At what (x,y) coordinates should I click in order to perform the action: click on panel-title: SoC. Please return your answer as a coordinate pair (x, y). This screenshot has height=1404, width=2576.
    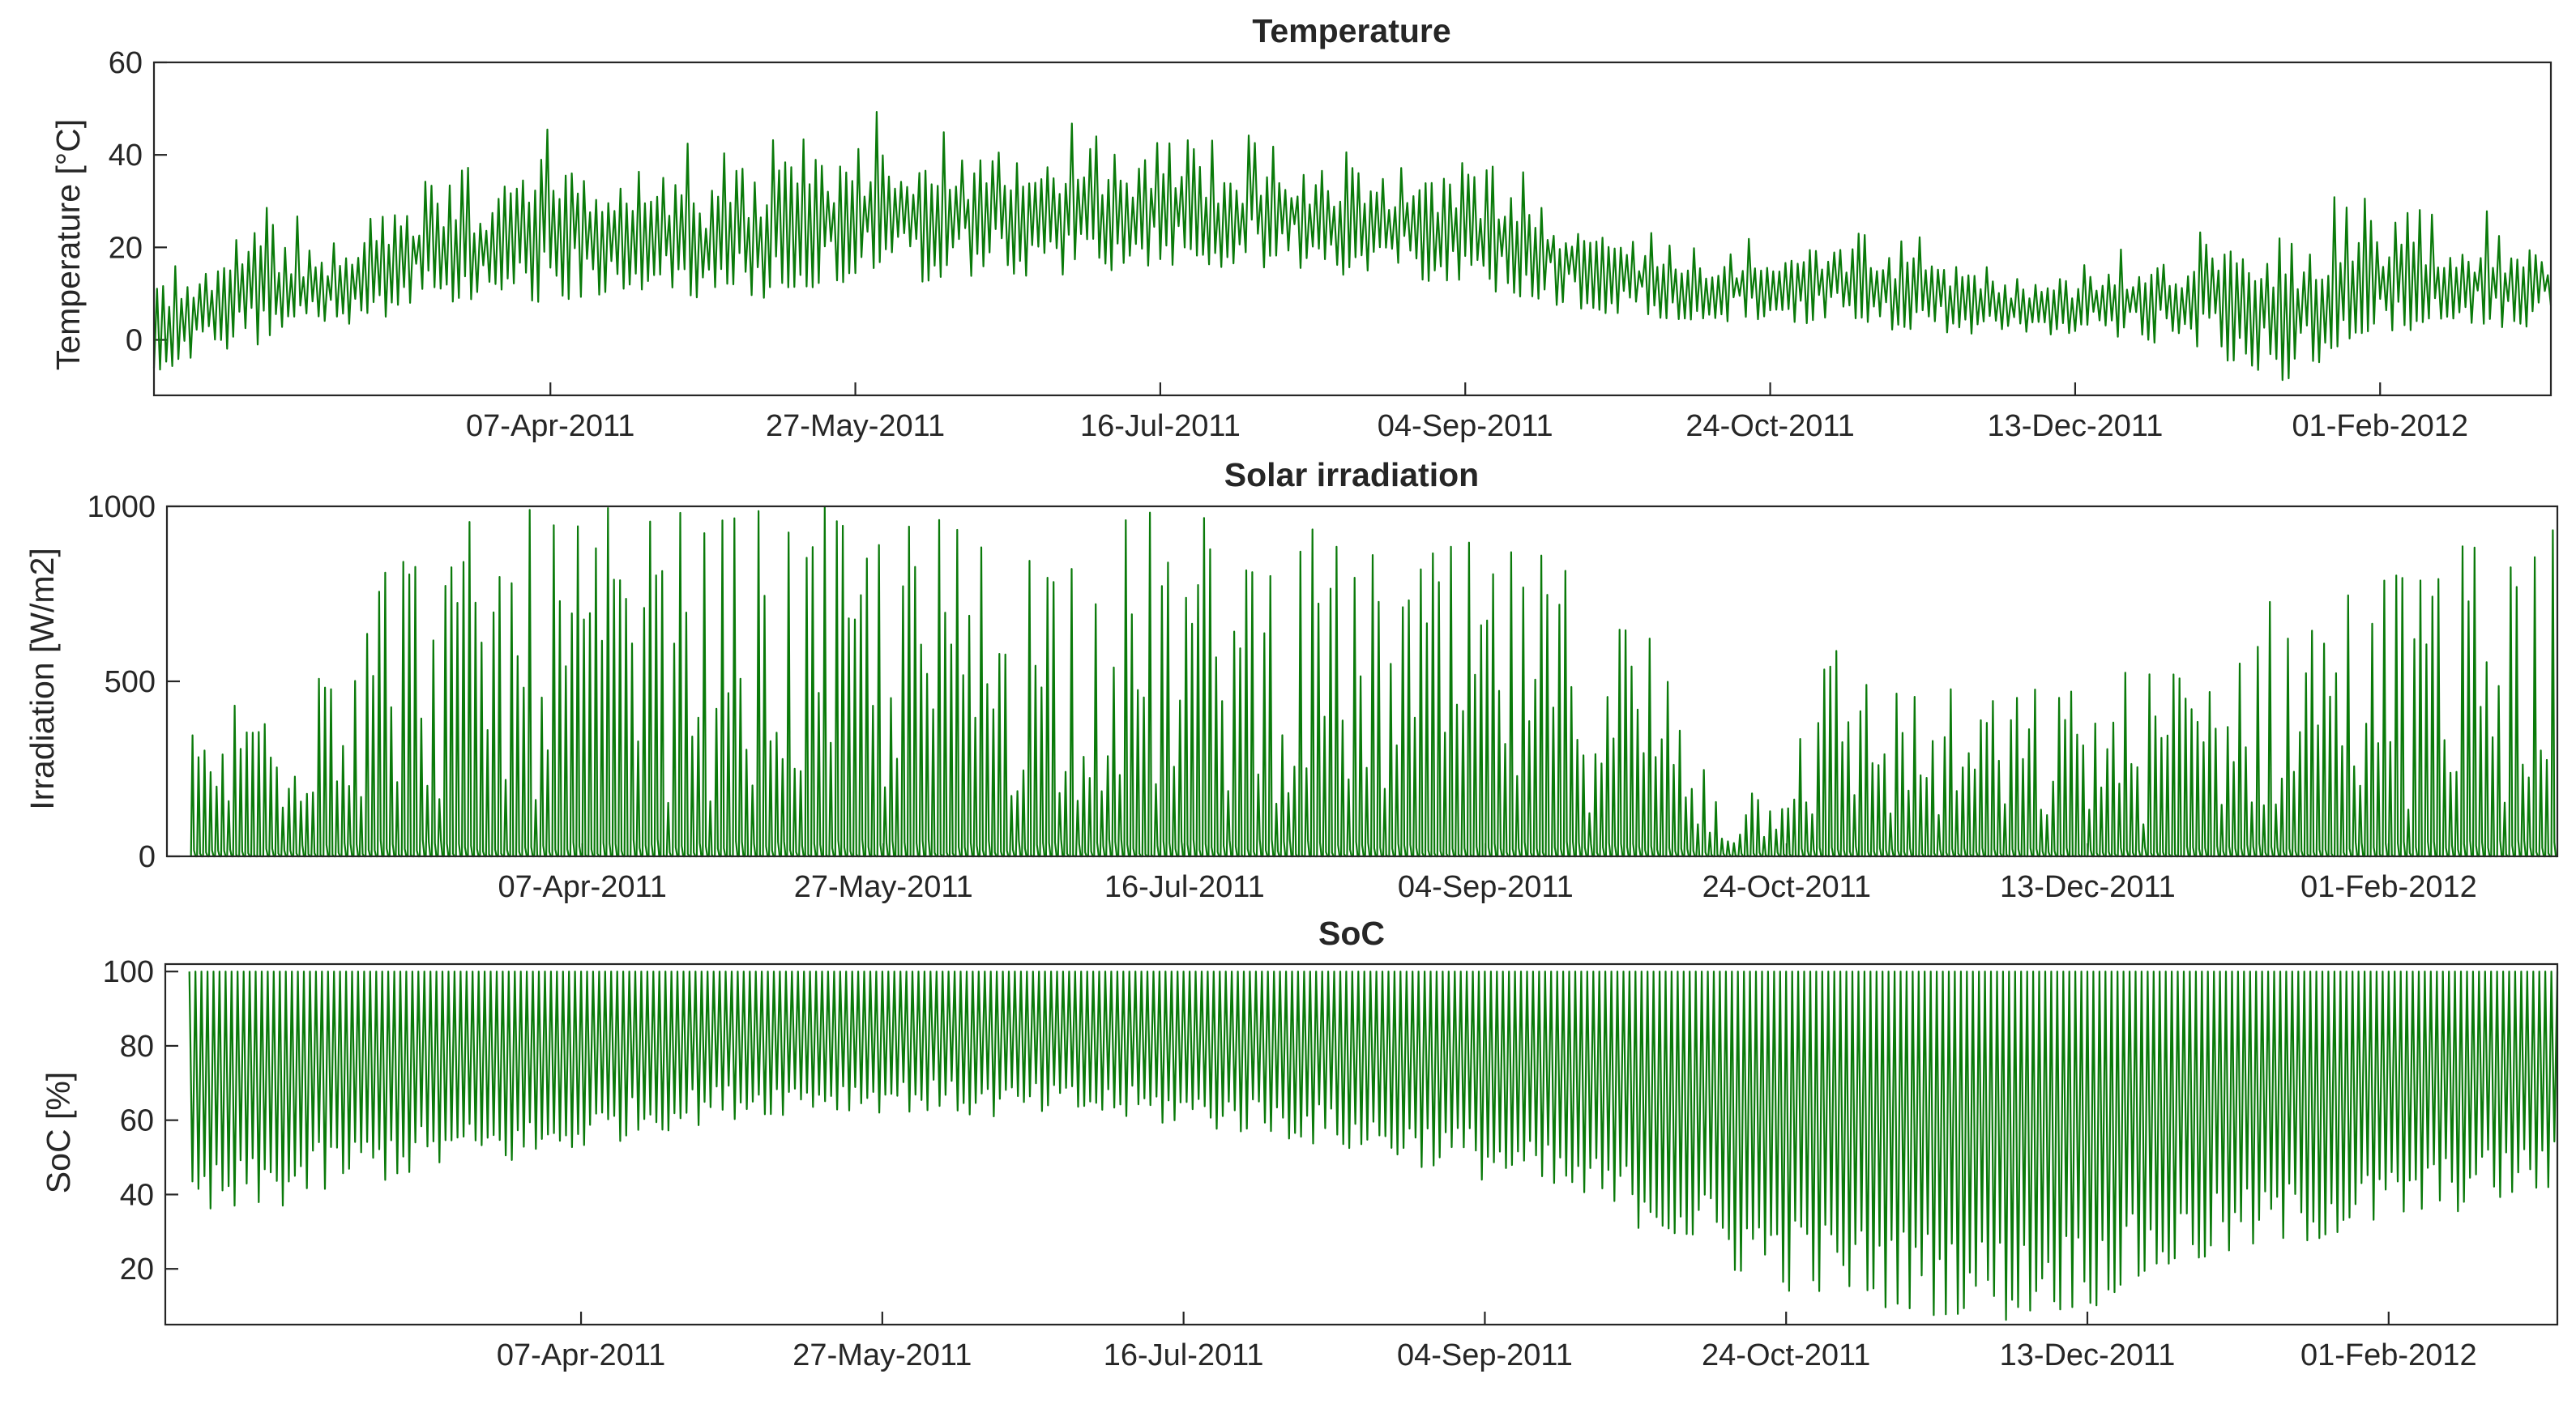
    Looking at the image, I should click on (1351, 933).